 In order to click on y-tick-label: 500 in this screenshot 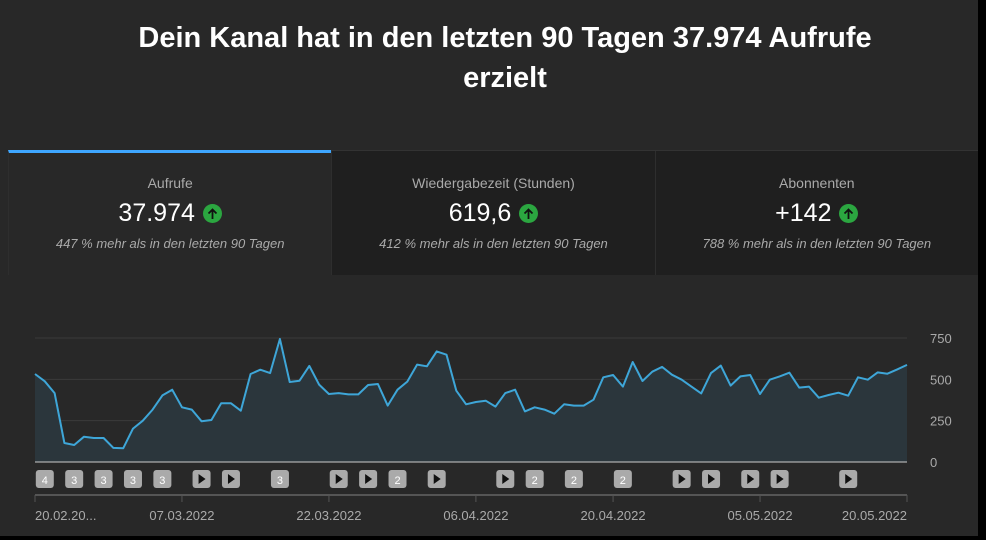, I will do `click(941, 379)`.